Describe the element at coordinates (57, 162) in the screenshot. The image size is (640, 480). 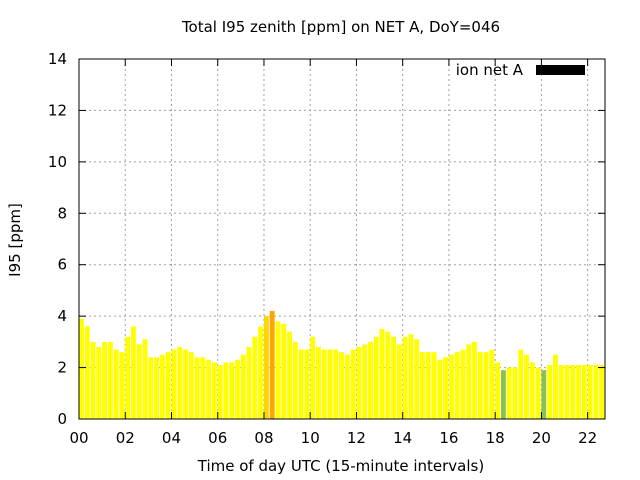
I see `y-tick-label: 10` at that location.